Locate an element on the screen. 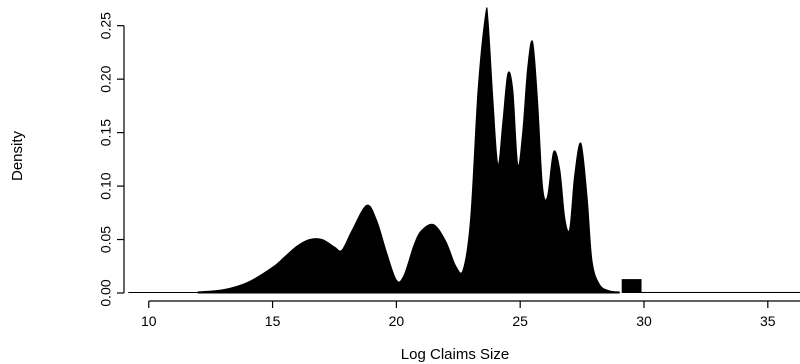 Image resolution: width=800 pixels, height=364 pixels. x-tick-label: 20 is located at coordinates (397, 321).